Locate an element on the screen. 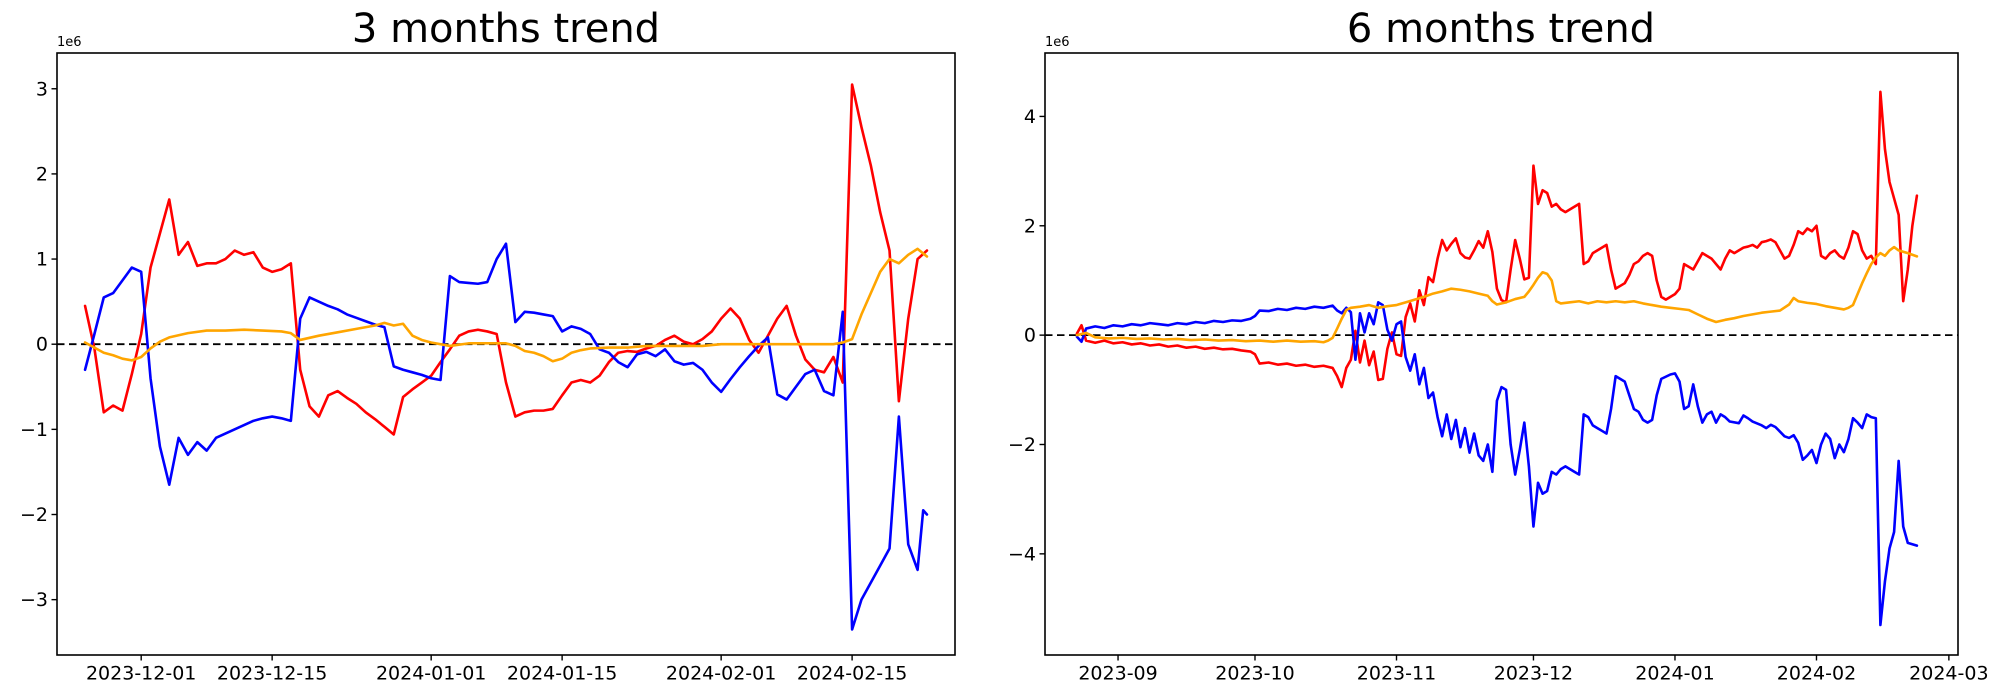 The image size is (2000, 700). x-tick-label: 2023-09 is located at coordinates (1117, 674).